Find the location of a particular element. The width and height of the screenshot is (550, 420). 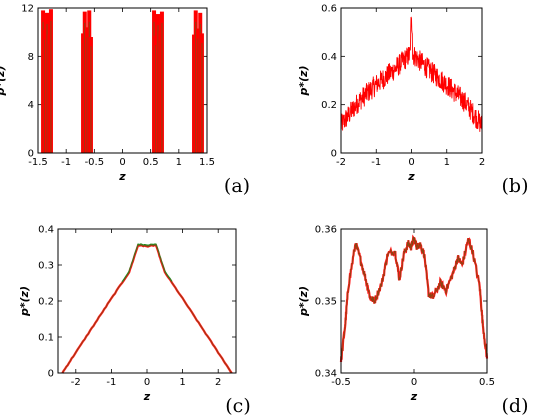

y-tick-label: 0.35 is located at coordinates (326, 302).